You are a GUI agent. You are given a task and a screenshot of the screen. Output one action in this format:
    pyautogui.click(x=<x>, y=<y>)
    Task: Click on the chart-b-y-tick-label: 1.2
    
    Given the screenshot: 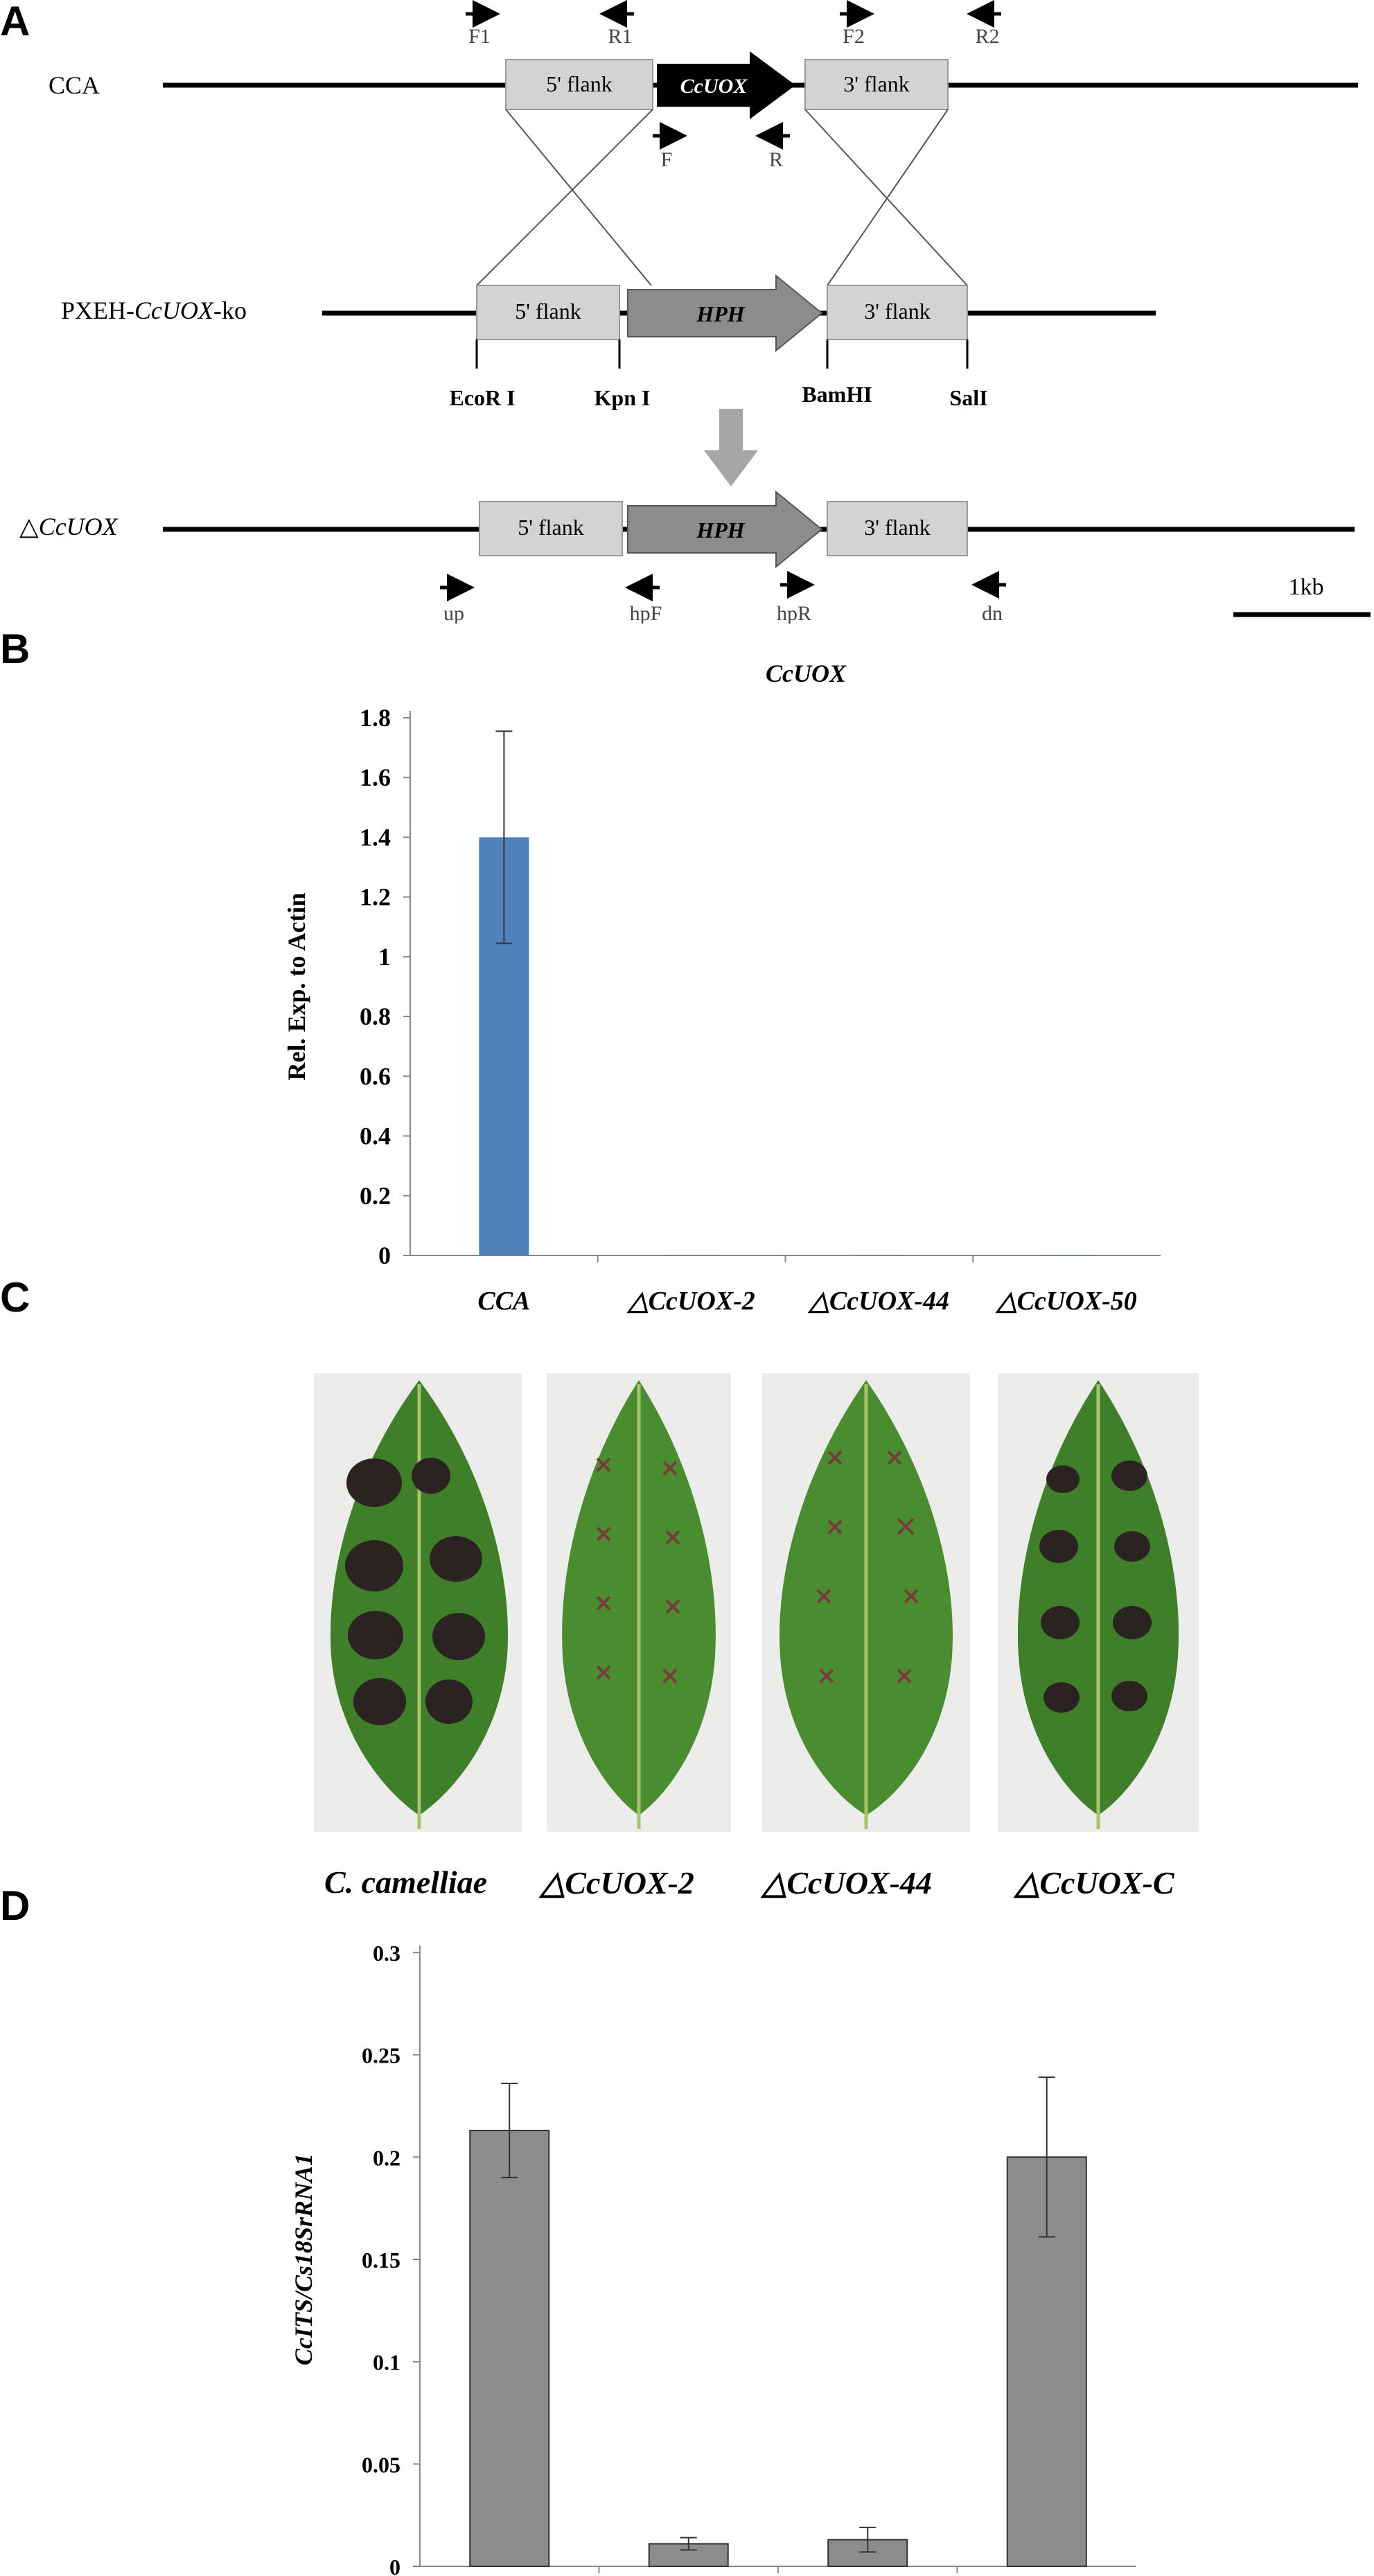 What is the action you would take?
    pyautogui.click(x=375, y=897)
    